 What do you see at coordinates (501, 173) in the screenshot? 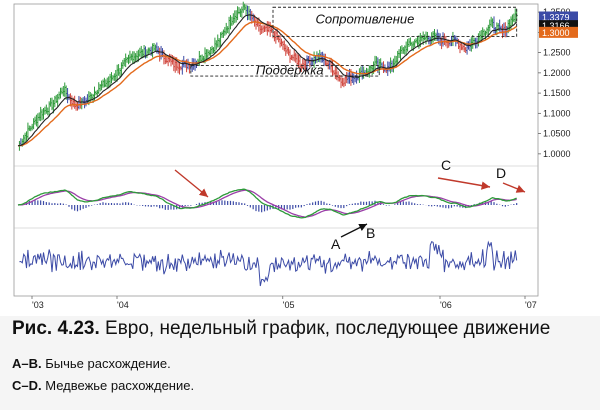
I see `point-d-label: D` at bounding box center [501, 173].